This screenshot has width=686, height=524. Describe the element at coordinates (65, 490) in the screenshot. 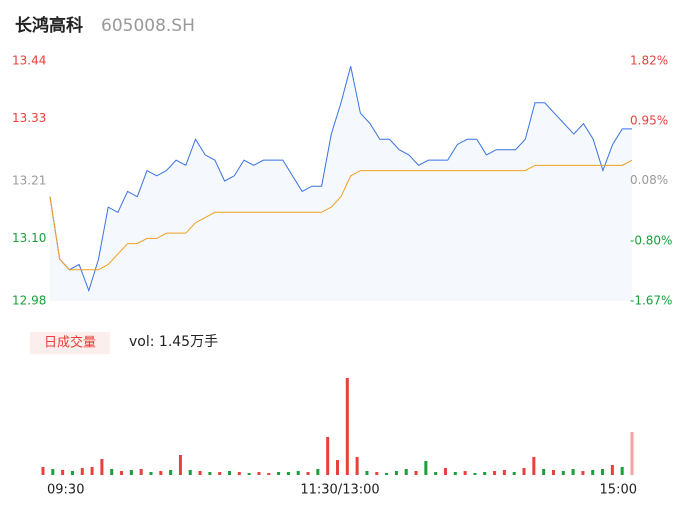

I see `x-tick-label: 09:30` at that location.